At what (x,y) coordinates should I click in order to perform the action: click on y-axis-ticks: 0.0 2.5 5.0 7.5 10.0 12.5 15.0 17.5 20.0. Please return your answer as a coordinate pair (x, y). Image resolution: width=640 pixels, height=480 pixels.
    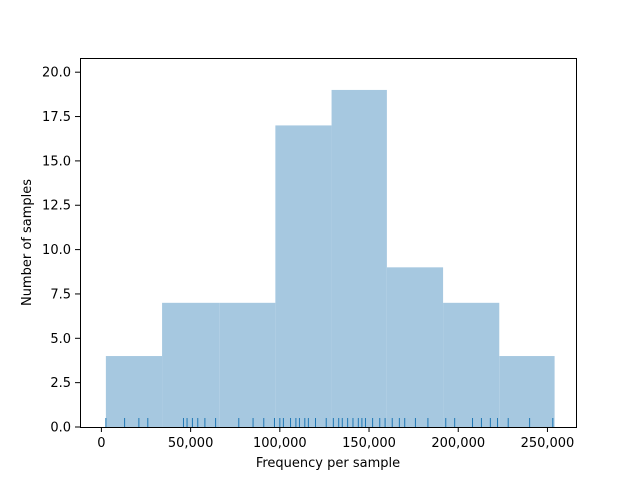
    Looking at the image, I should click on (61, 251).